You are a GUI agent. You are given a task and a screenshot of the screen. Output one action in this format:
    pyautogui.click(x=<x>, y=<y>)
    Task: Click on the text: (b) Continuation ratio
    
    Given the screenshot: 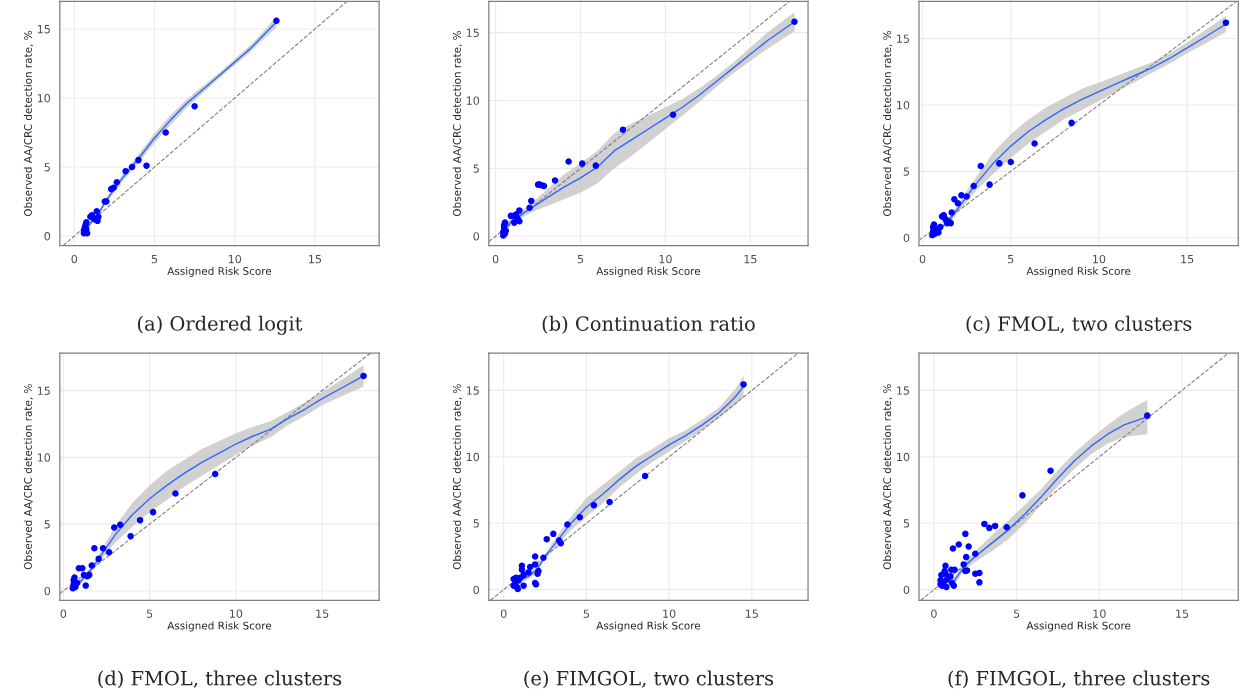 What is the action you would take?
    pyautogui.click(x=648, y=324)
    